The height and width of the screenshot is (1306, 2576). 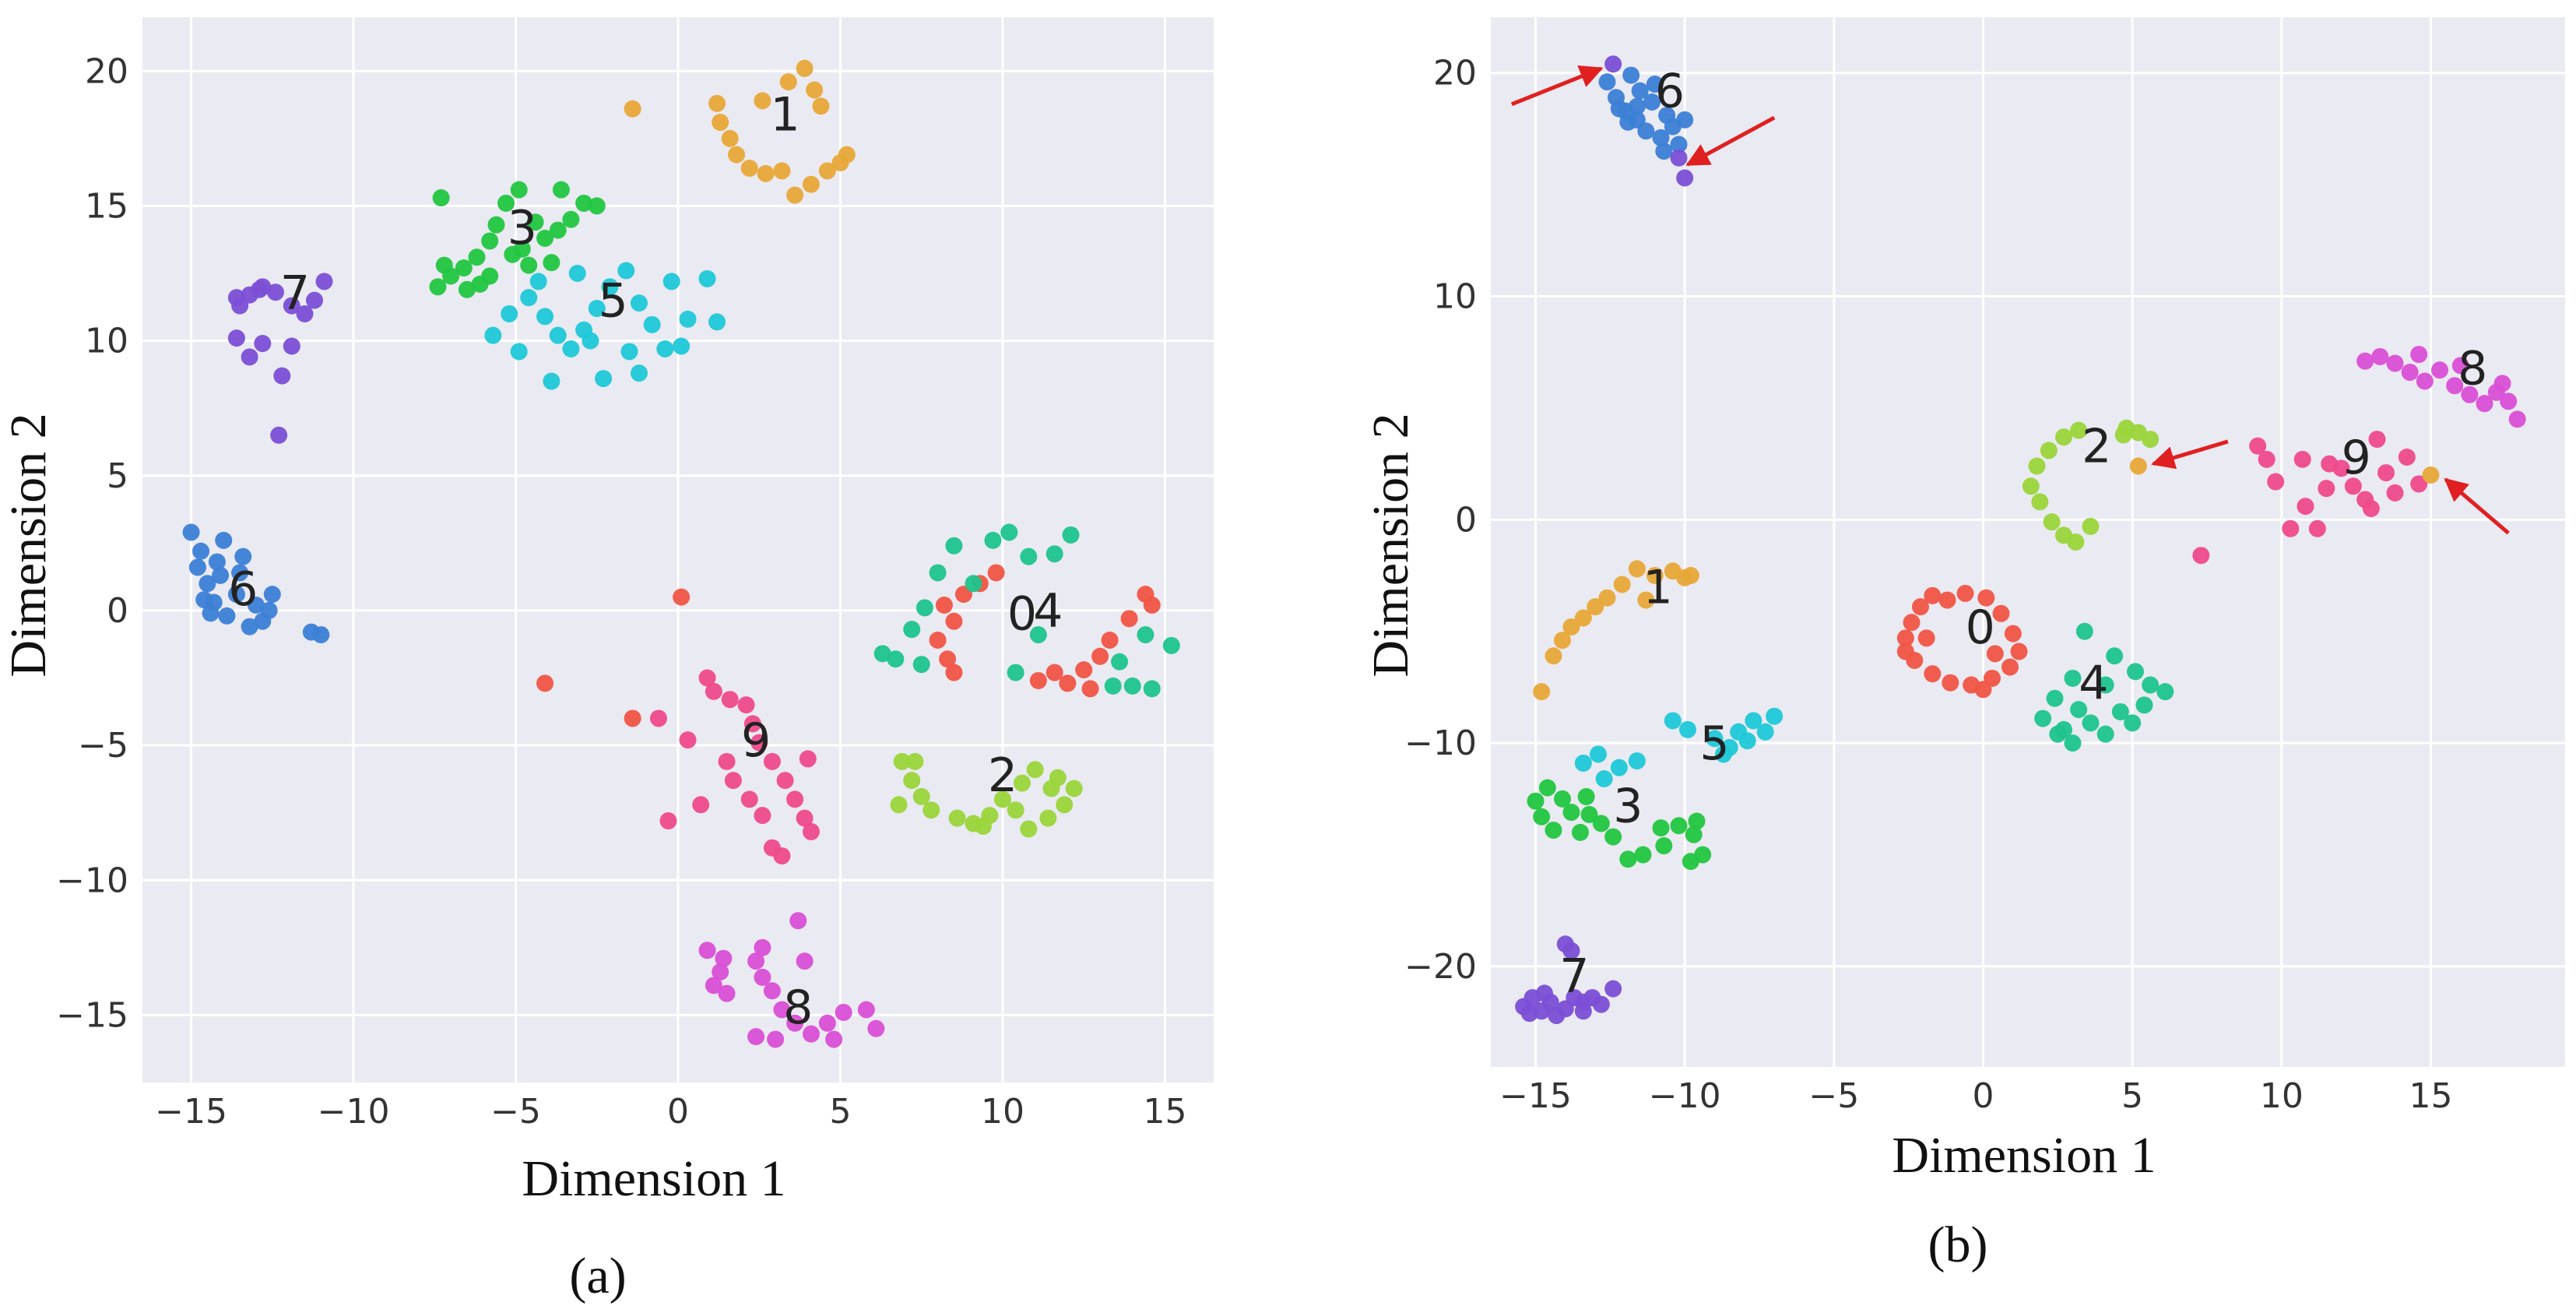 I want to click on cluster-label: 7, so click(x=295, y=293).